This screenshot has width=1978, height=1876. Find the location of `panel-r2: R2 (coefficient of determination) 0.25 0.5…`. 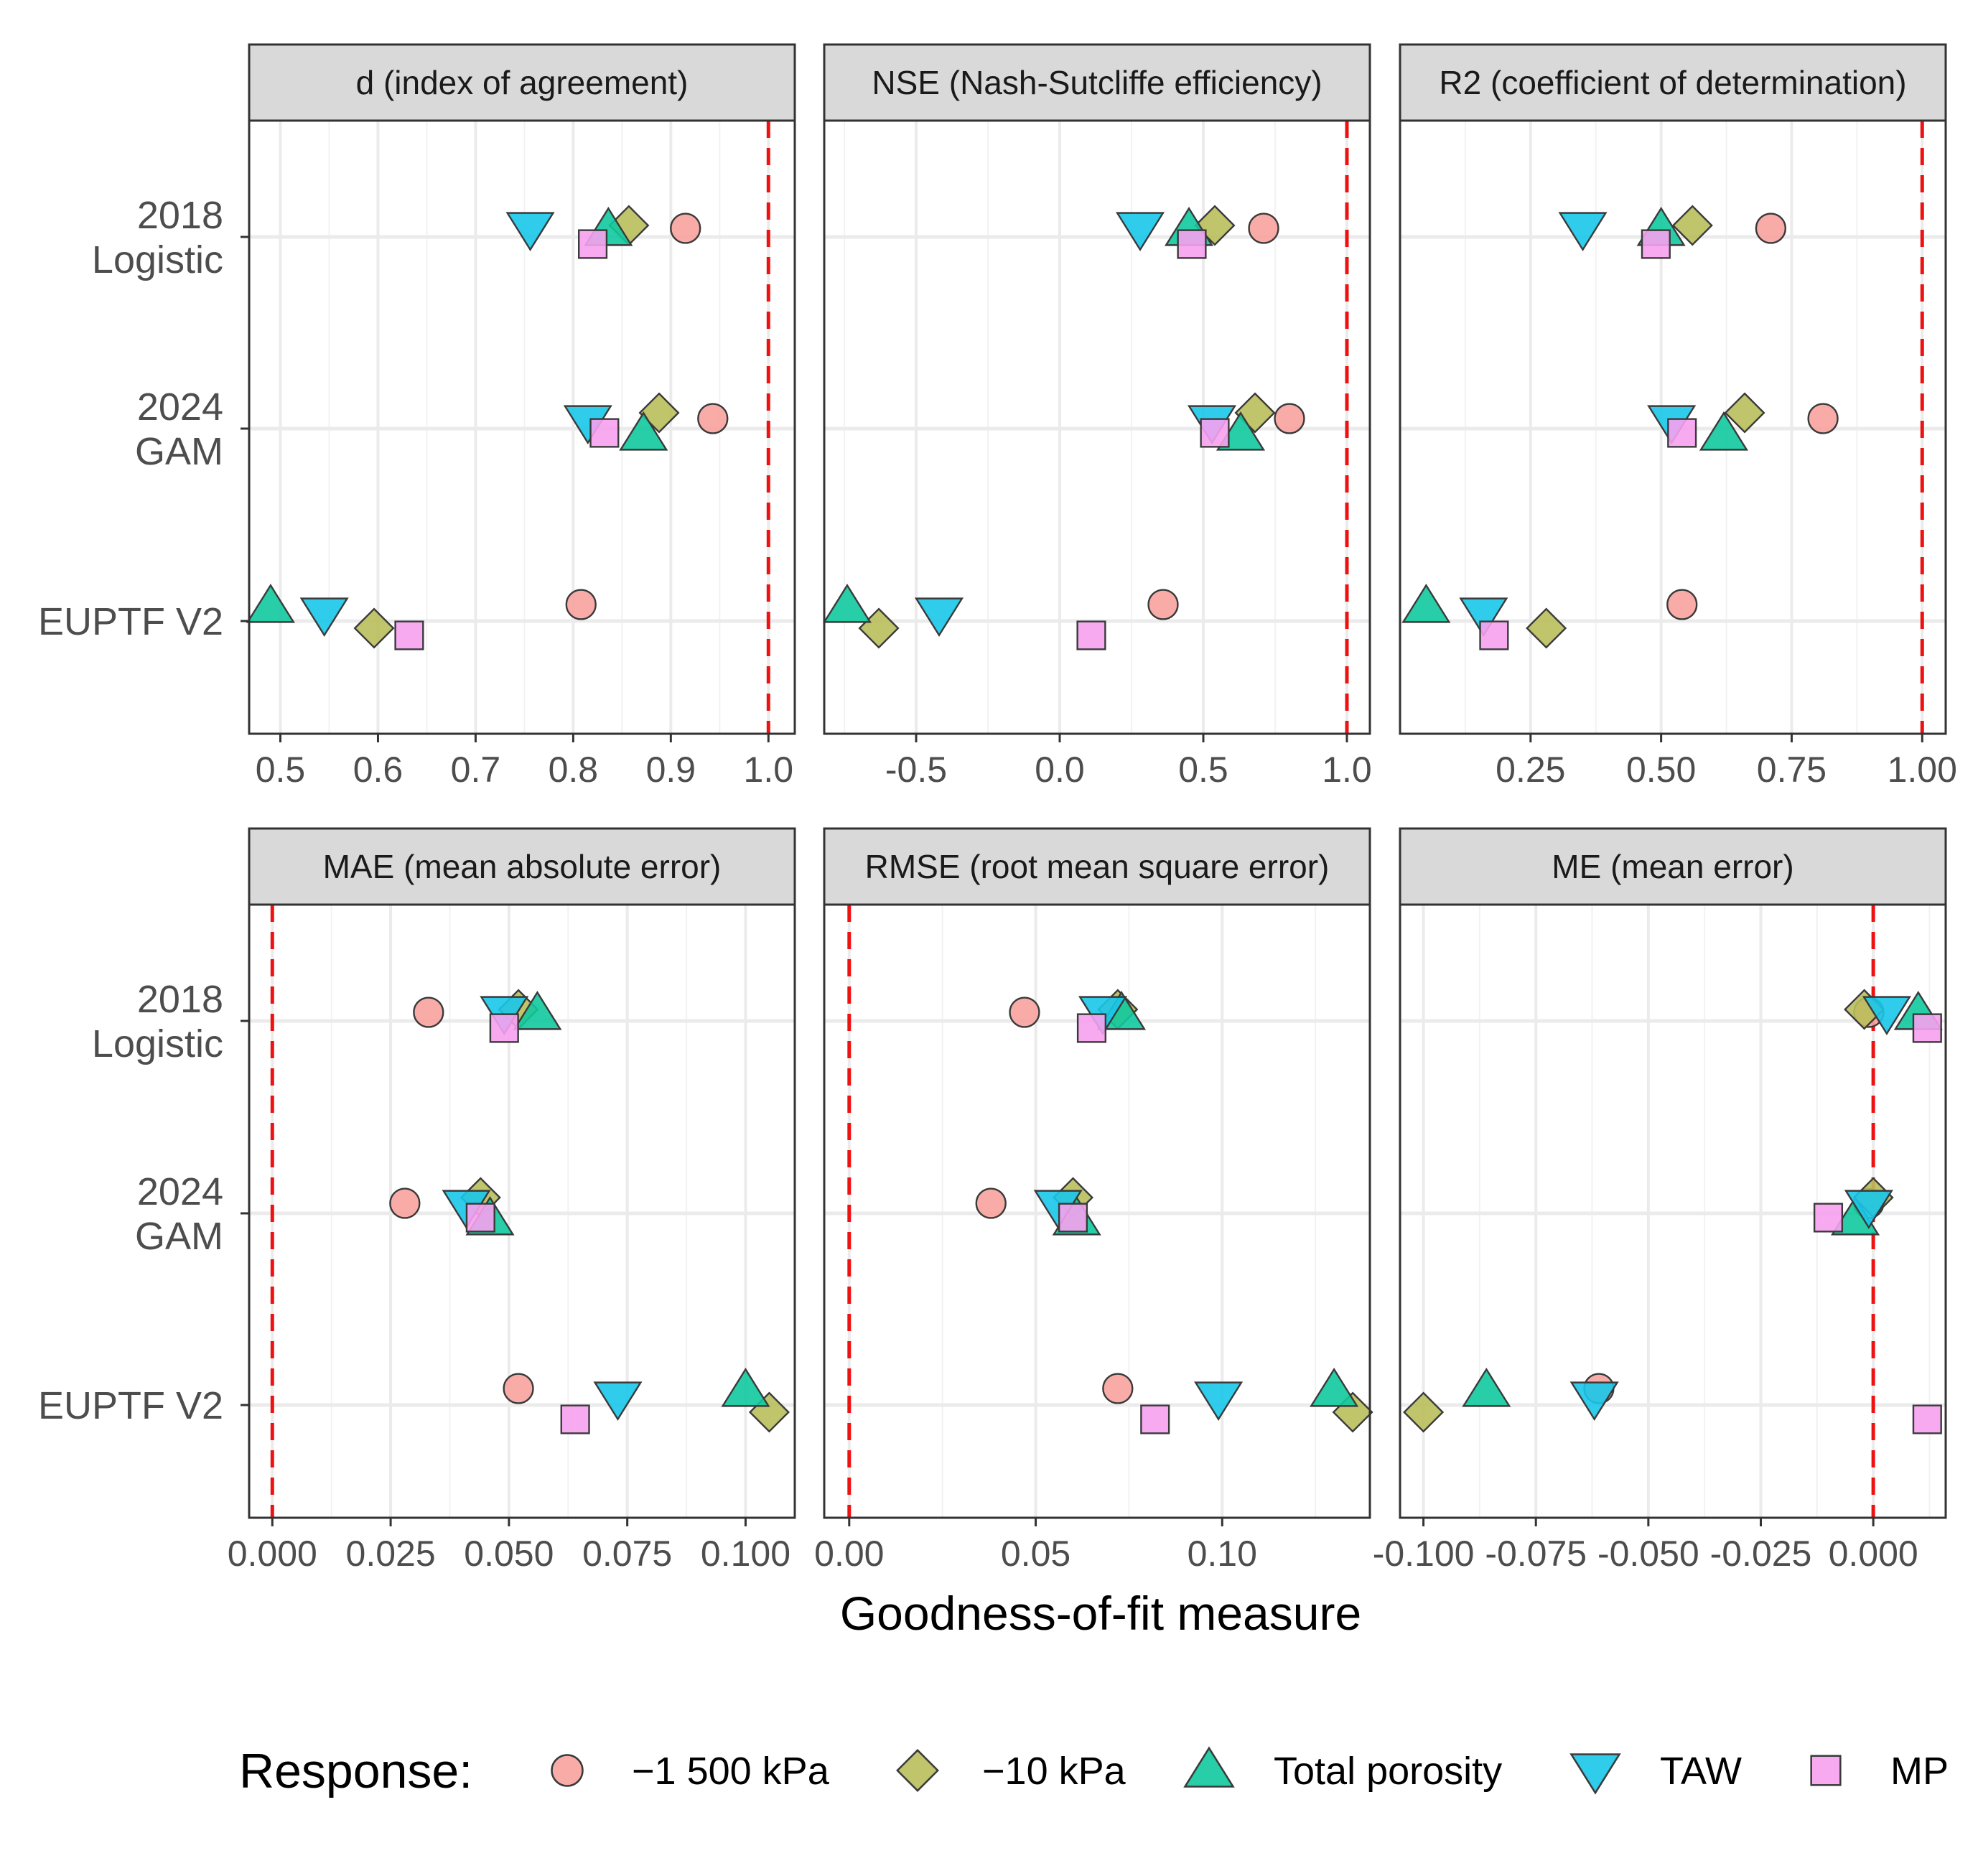

panel-r2: R2 (coefficient of determination) 0.25 0.5… is located at coordinates (1678, 416).